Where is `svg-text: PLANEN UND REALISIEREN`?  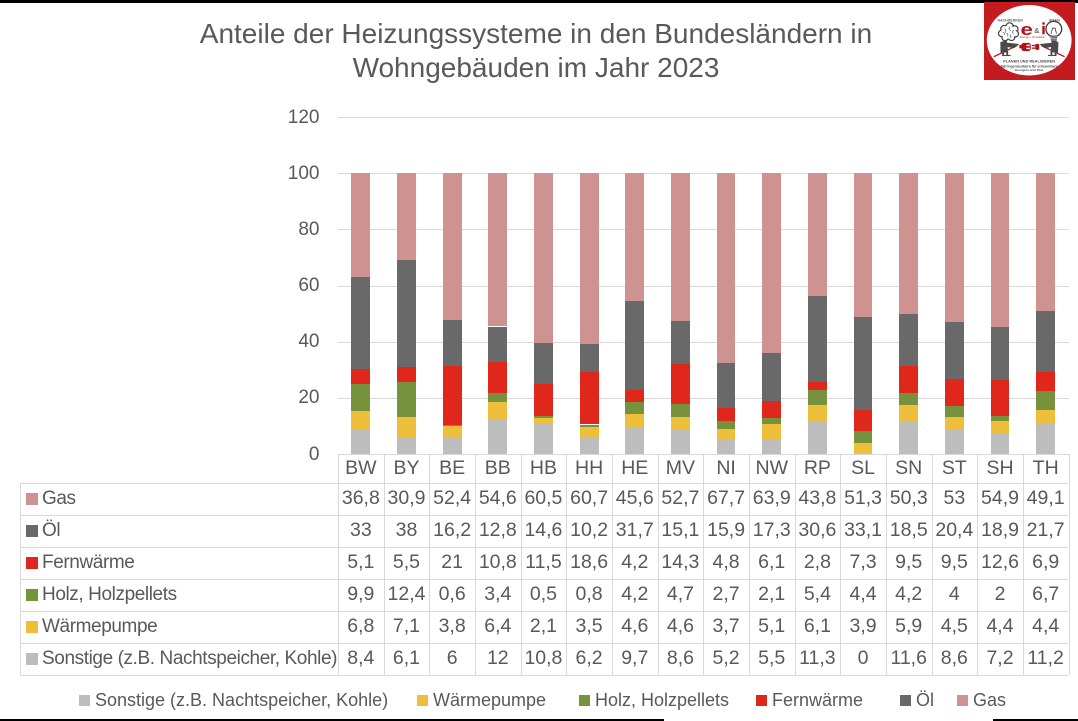
svg-text: PLANEN UND REALISIEREN is located at coordinates (1029, 62).